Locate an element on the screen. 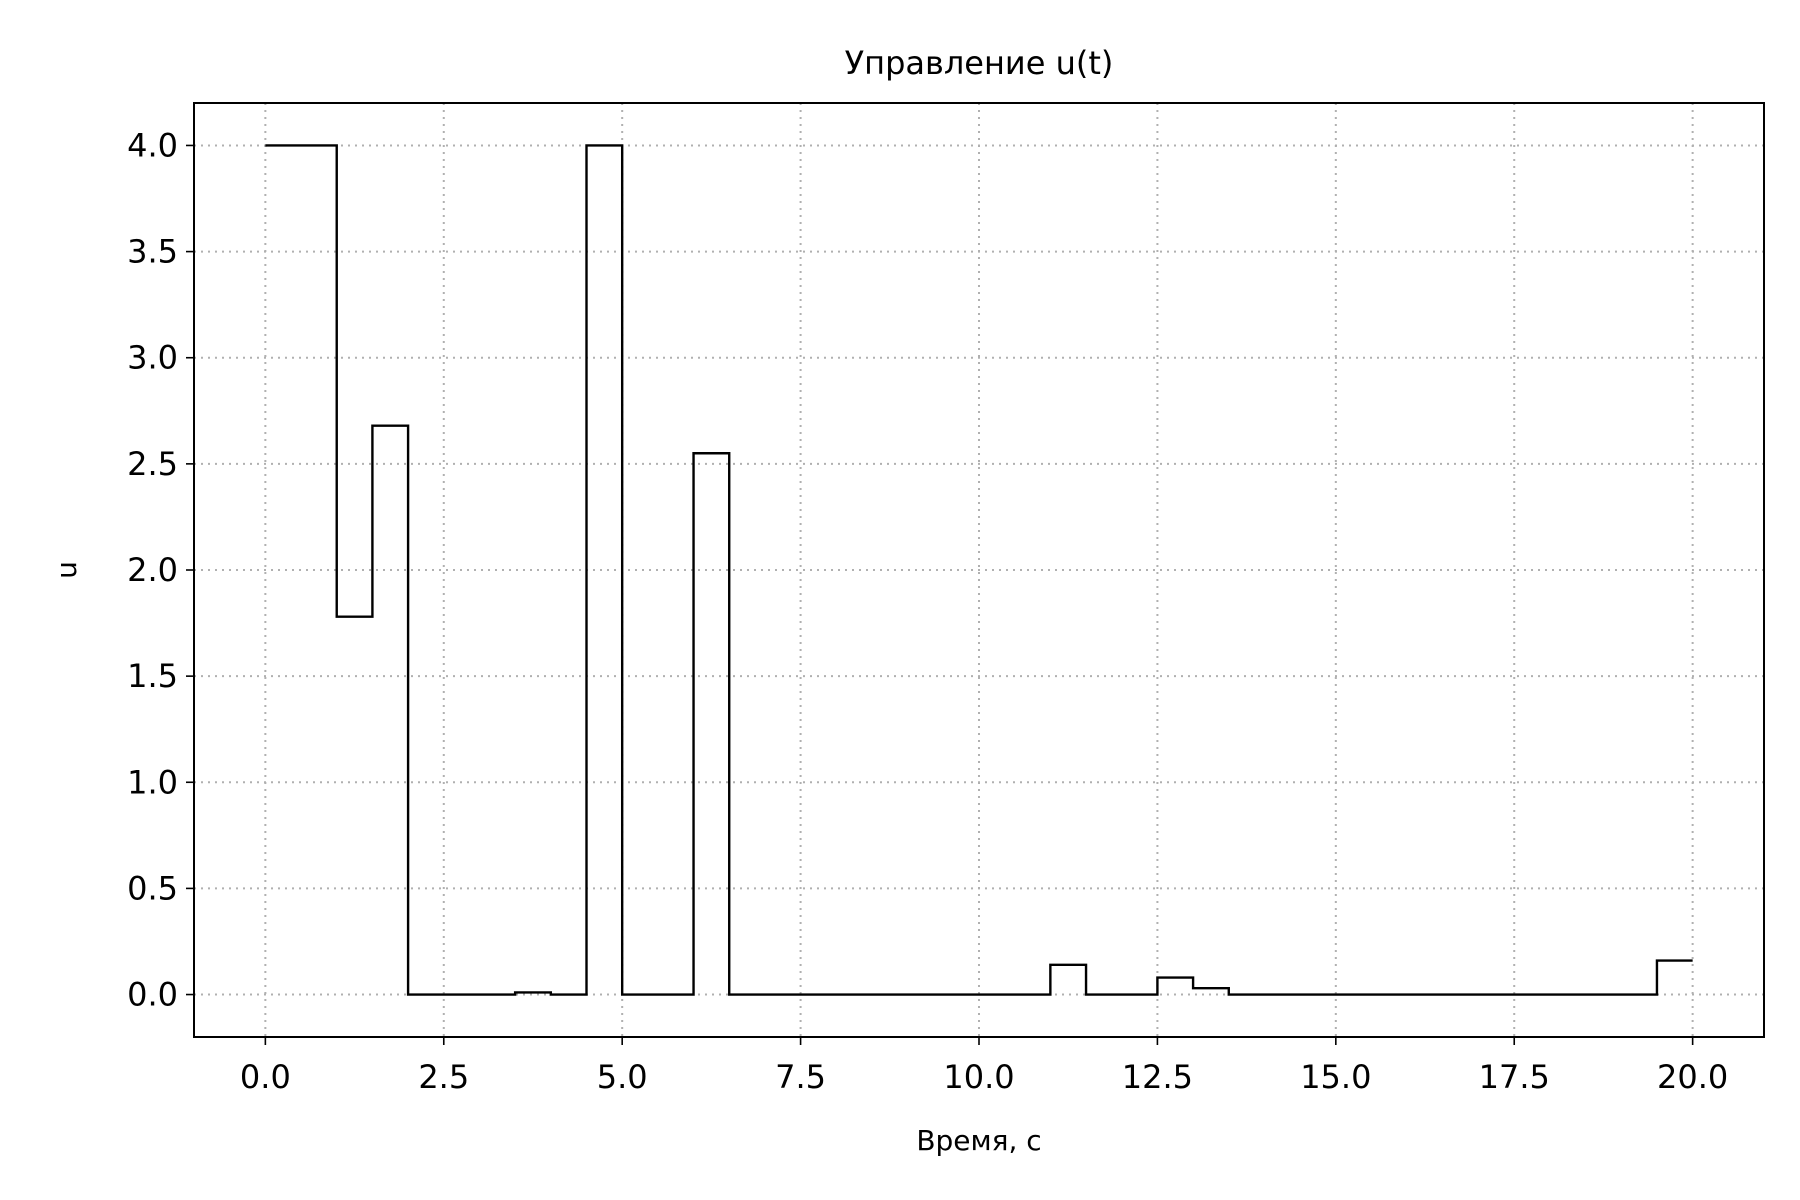 The width and height of the screenshot is (1800, 1200). y-tick-label: 4.0 is located at coordinates (152, 145).